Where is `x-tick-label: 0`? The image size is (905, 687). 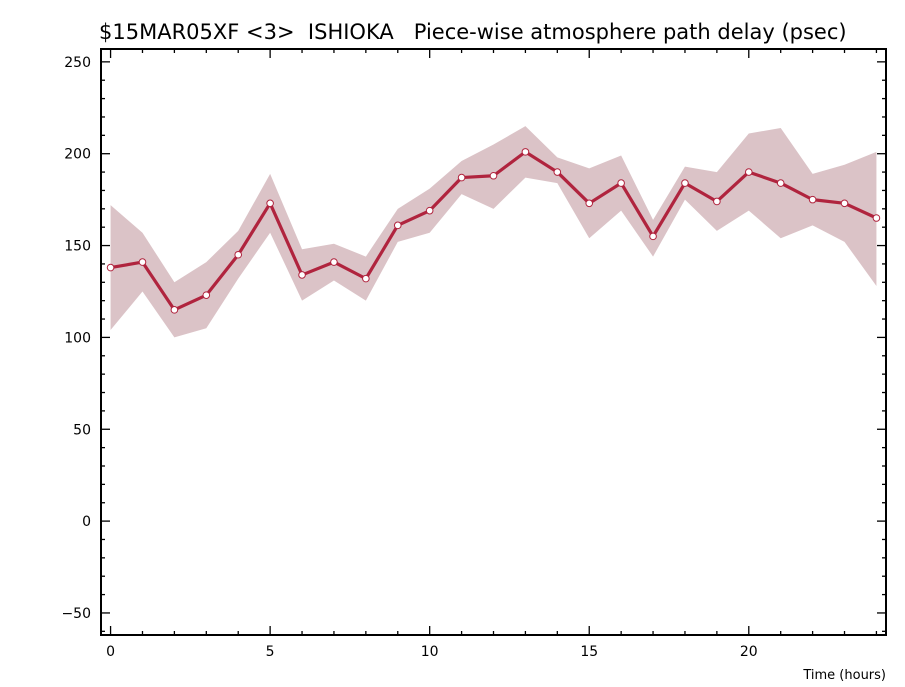 x-tick-label: 0 is located at coordinates (110, 652).